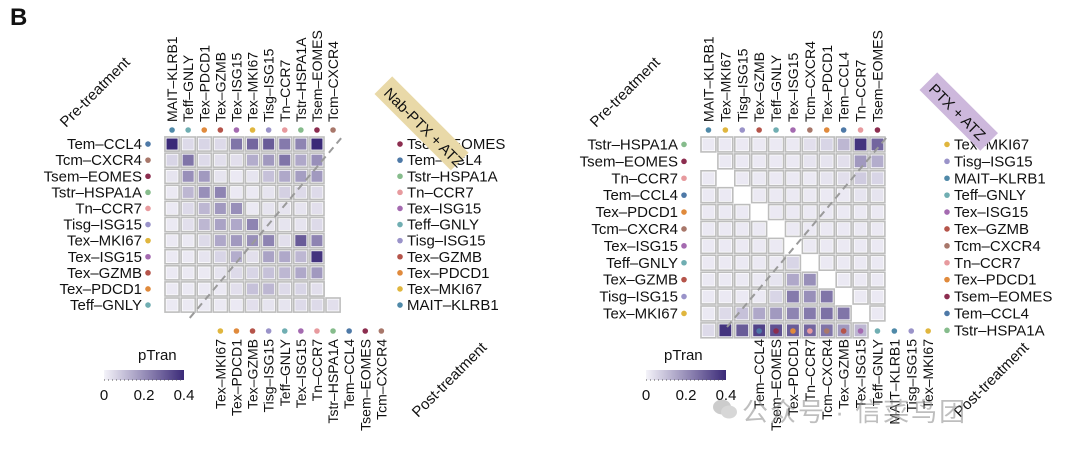 This screenshot has height=457, width=1080. What do you see at coordinates (19, 17) in the screenshot?
I see `panel-letter: B` at bounding box center [19, 17].